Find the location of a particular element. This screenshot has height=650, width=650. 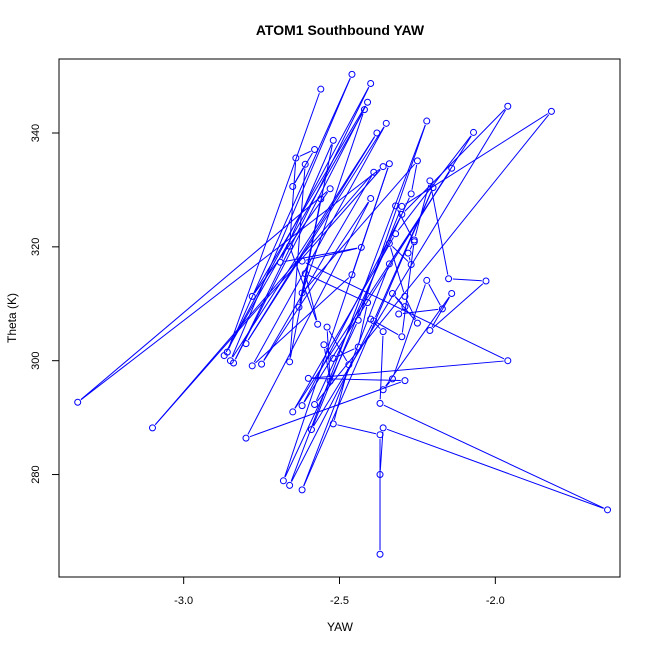

y-tick-label: 300 is located at coordinates (36, 361).